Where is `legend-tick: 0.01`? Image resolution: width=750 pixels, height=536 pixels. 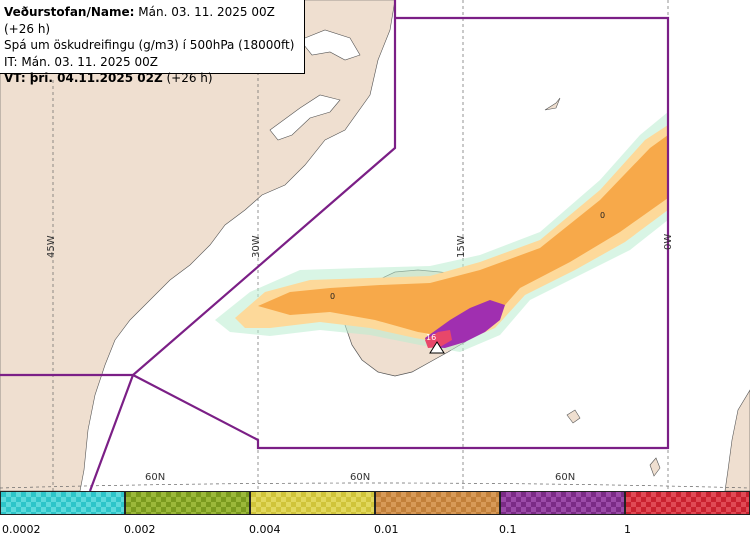
legend-tick: 0.01 is located at coordinates (386, 529).